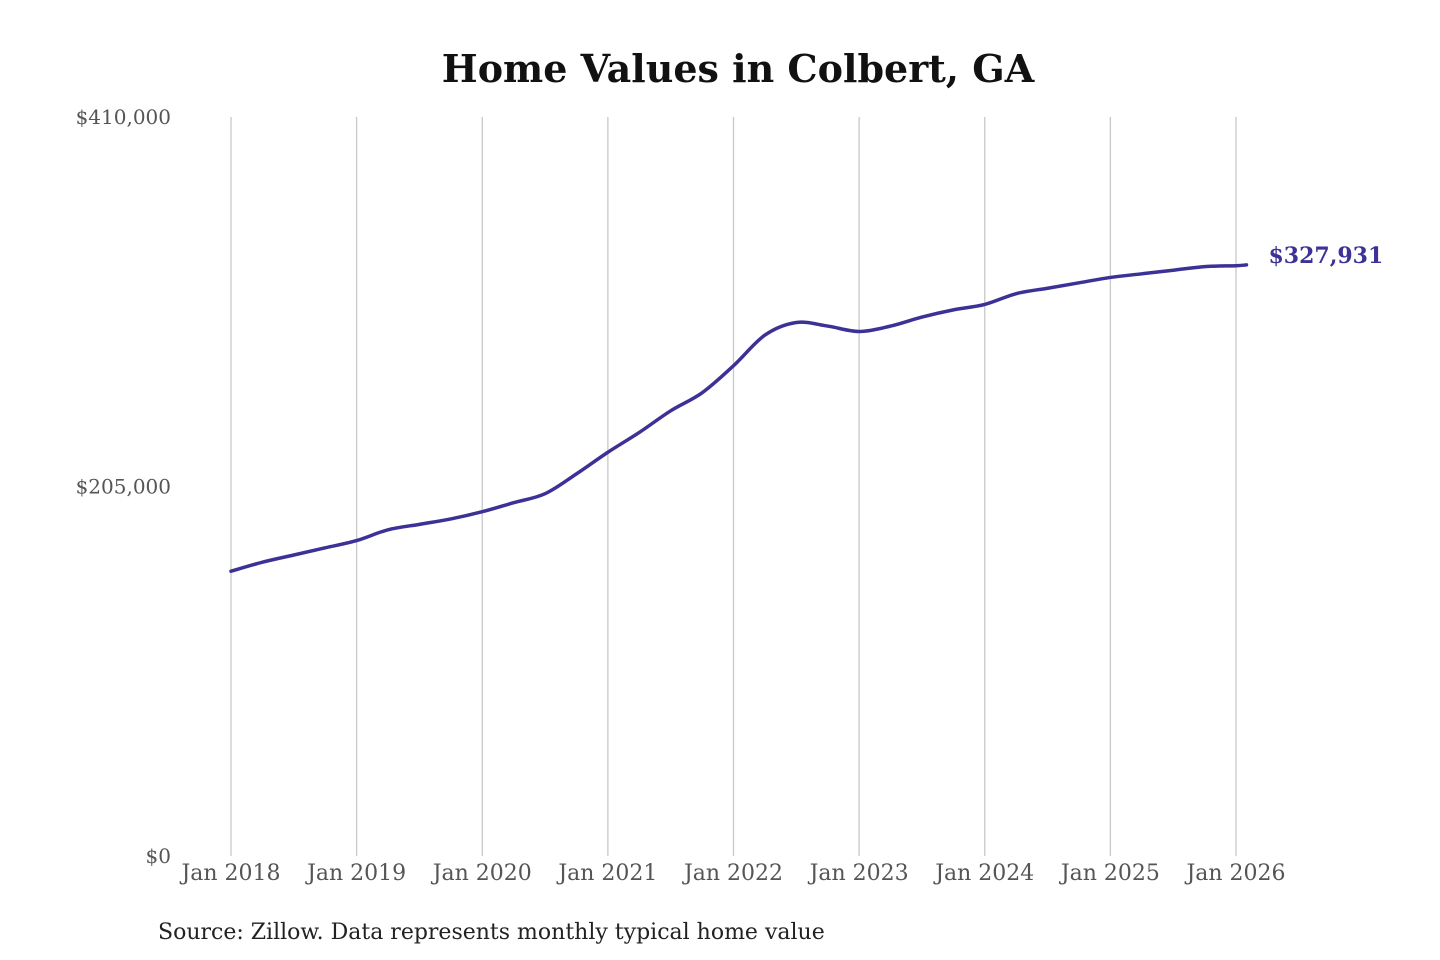 The height and width of the screenshot is (960, 1440). I want to click on y-axis: $410,000 $205,000 $0, so click(123, 486).